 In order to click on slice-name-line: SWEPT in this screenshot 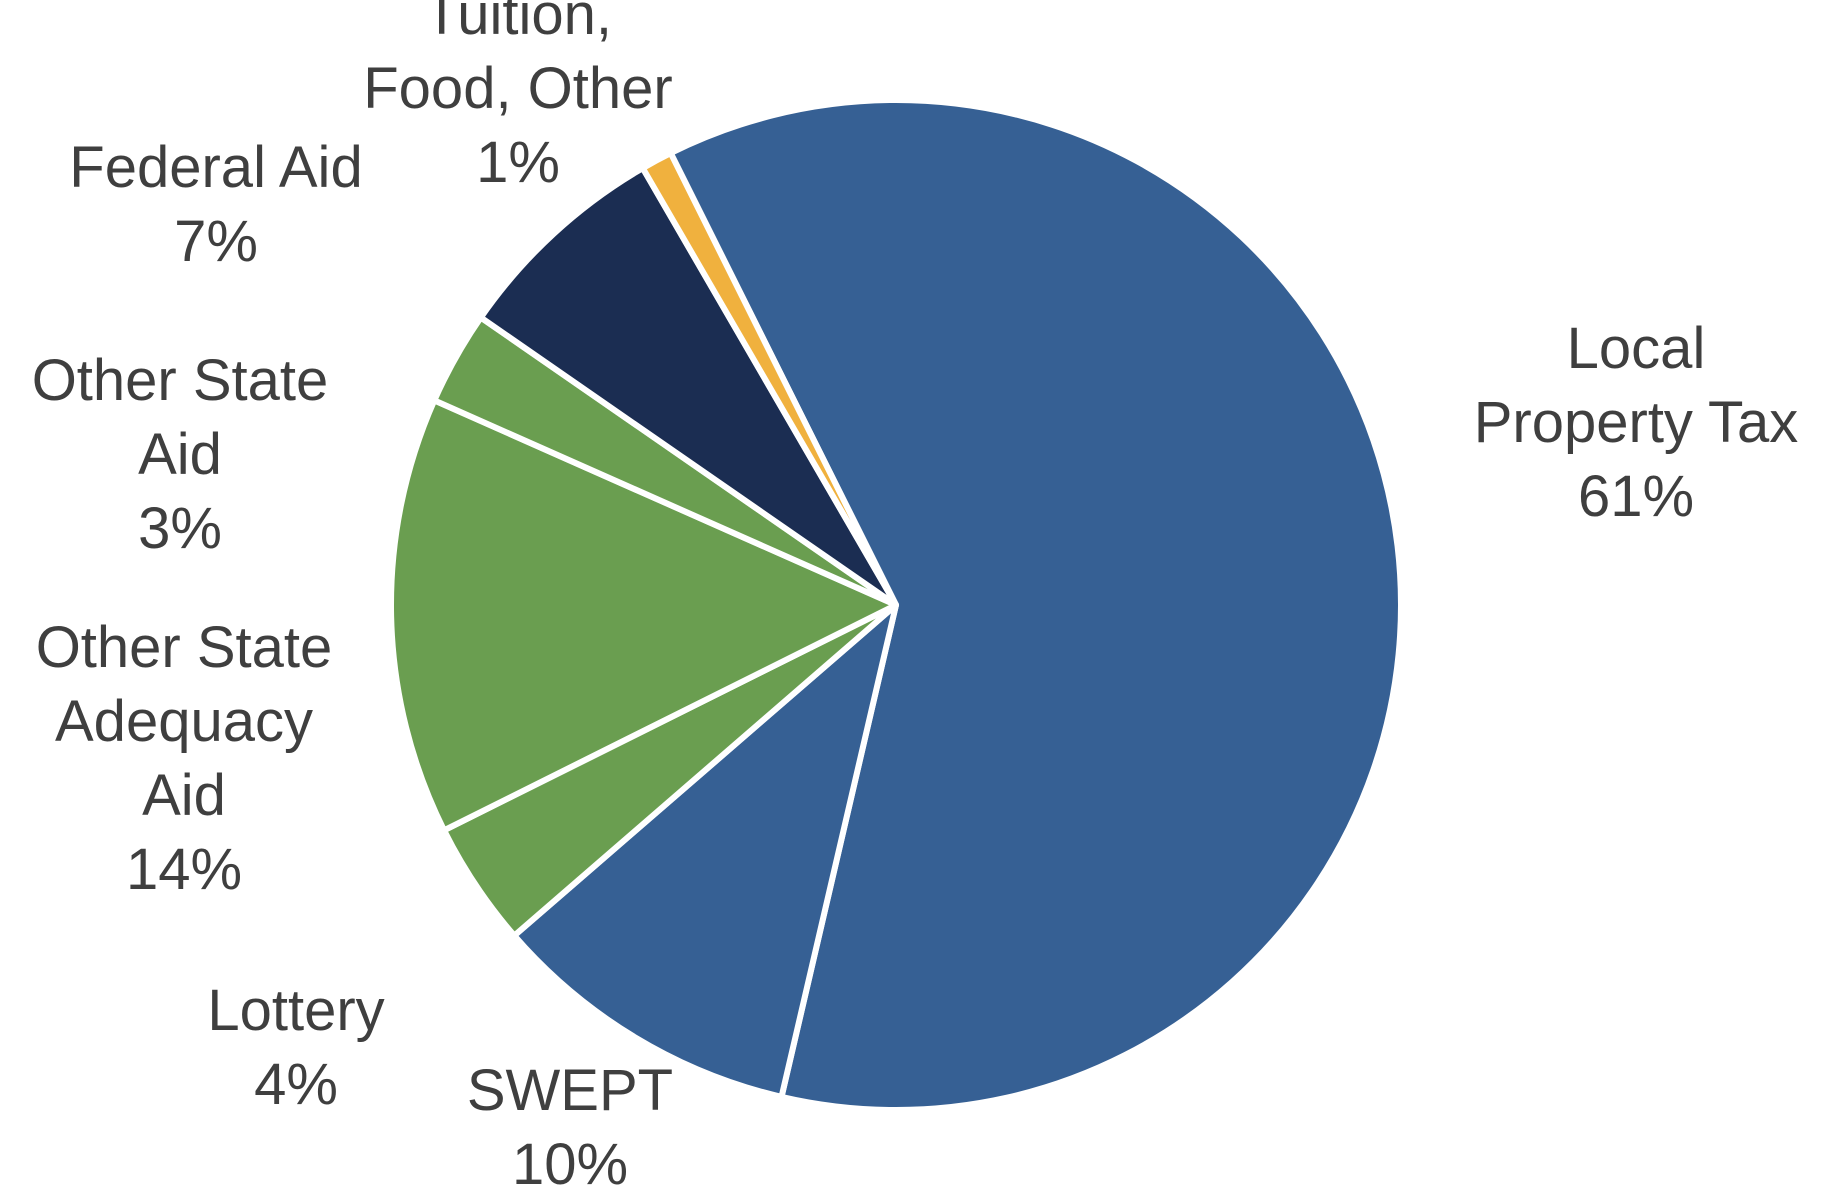, I will do `click(570, 1090)`.